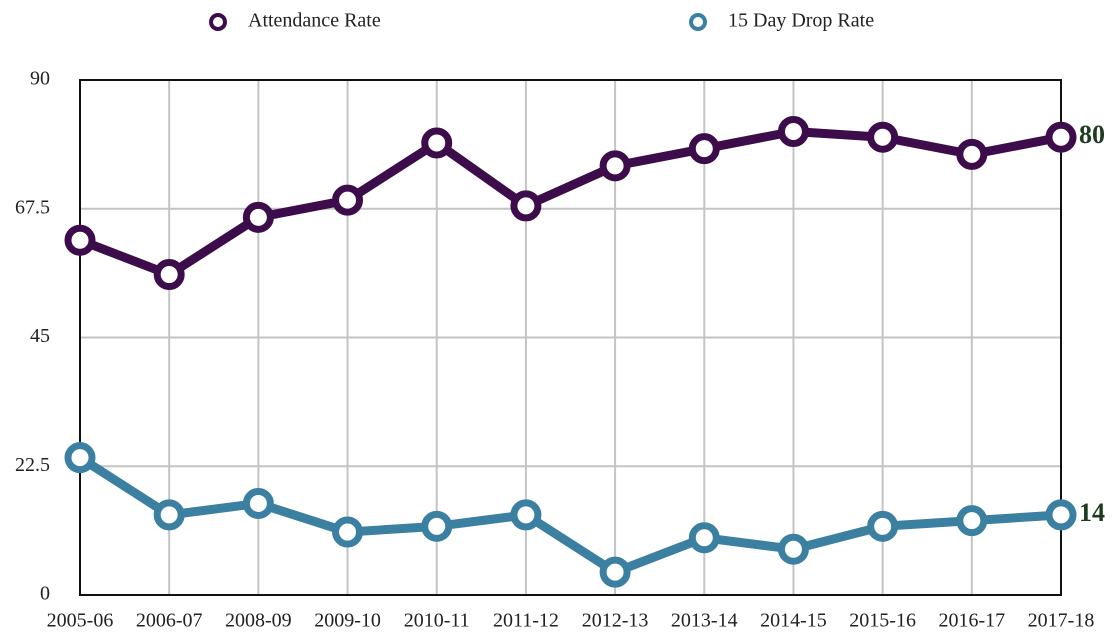 The height and width of the screenshot is (636, 1117). I want to click on y-tick-label: 90, so click(40, 79).